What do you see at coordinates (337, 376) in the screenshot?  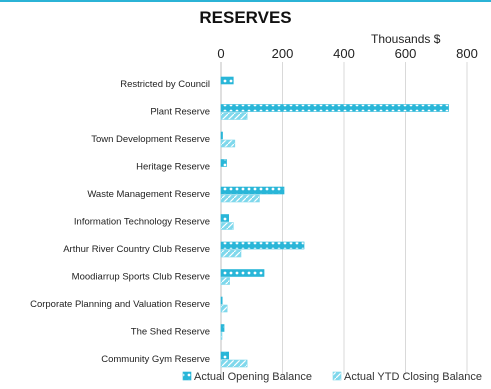 I see `legend-closing-balance-swatch` at bounding box center [337, 376].